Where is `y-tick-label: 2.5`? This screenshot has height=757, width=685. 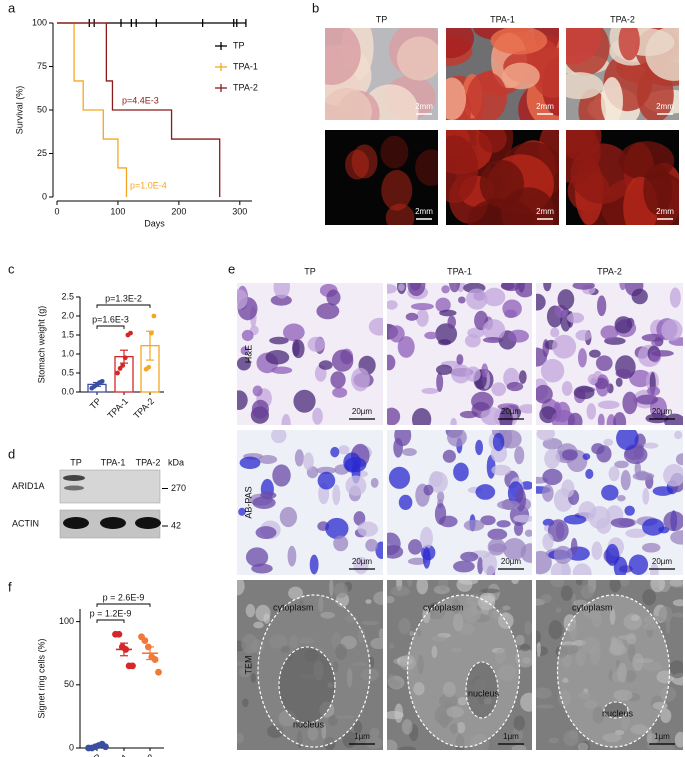 y-tick-label: 2.5 is located at coordinates (67, 296).